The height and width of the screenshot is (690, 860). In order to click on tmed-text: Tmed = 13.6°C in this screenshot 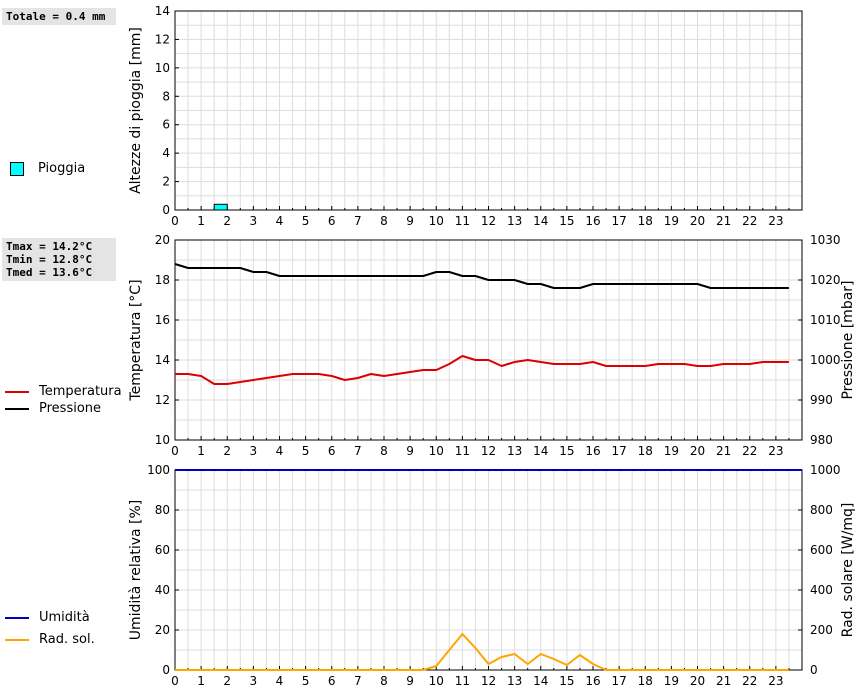, I will do `click(49, 272)`.